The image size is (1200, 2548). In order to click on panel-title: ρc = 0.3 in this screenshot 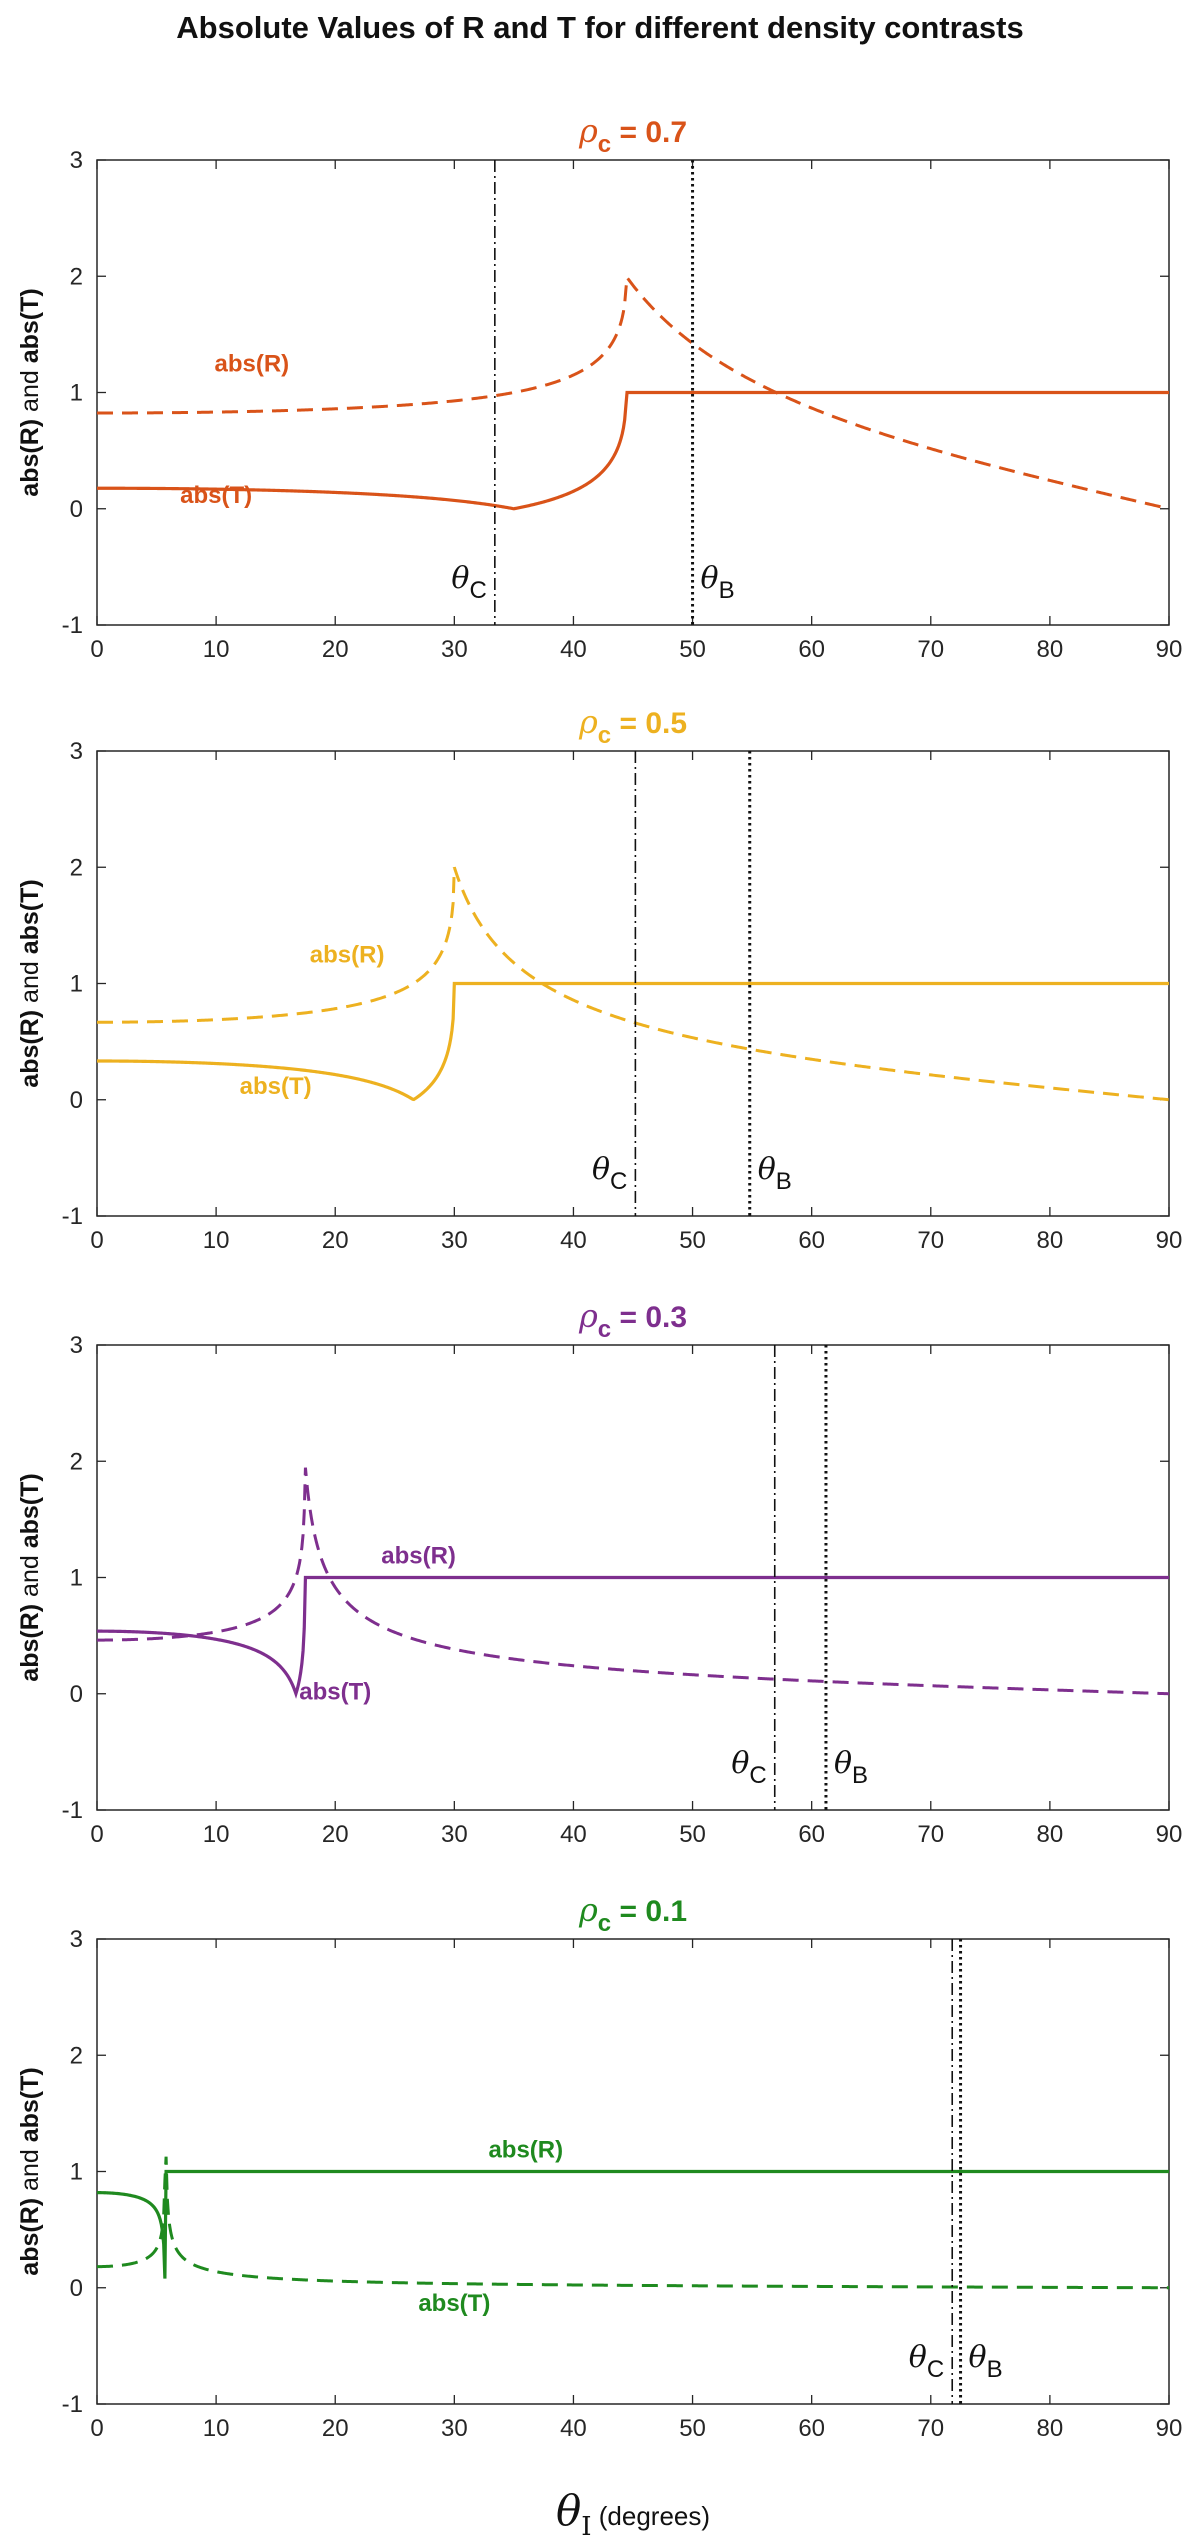, I will do `click(632, 1320)`.